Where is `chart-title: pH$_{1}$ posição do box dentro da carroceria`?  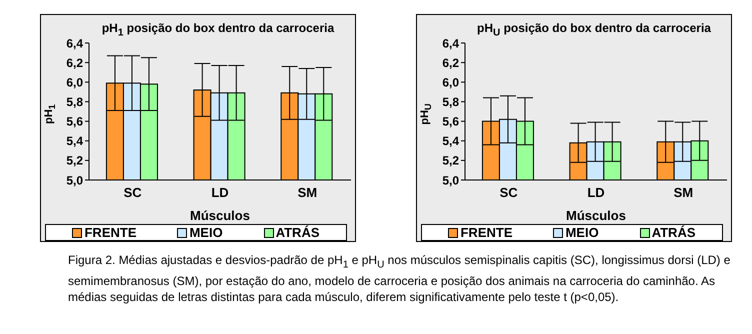
chart-title: pH$_{1}$ posição do box dentro da carroceria is located at coordinates (218, 29).